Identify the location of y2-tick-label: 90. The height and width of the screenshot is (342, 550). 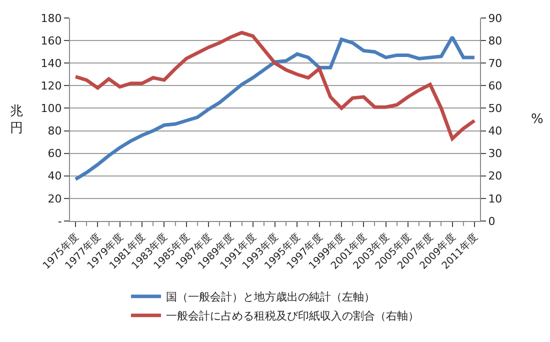
(495, 18).